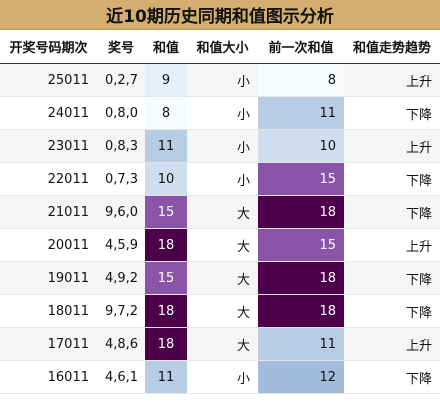 The width and height of the screenshot is (440, 405). What do you see at coordinates (392, 47) in the screenshot?
I see `column-header-trend: 和值走势趋势` at bounding box center [392, 47].